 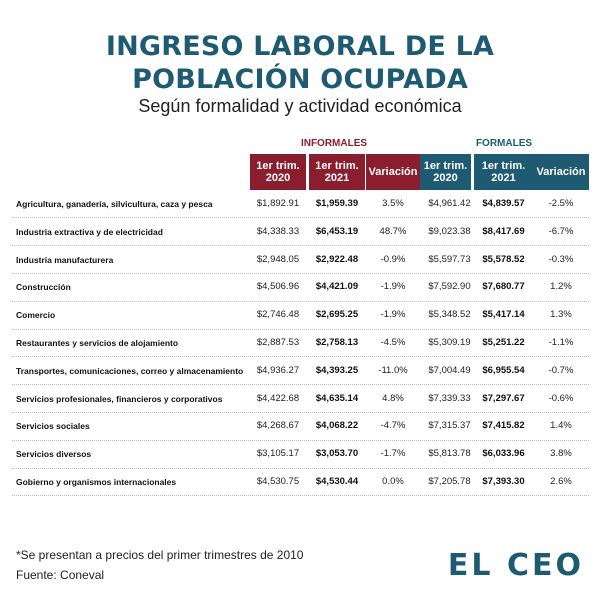 What do you see at coordinates (300, 63) in the screenshot?
I see `page-title: INGRESO LABORAL DE LA POBLACIÓN OCUPADA` at bounding box center [300, 63].